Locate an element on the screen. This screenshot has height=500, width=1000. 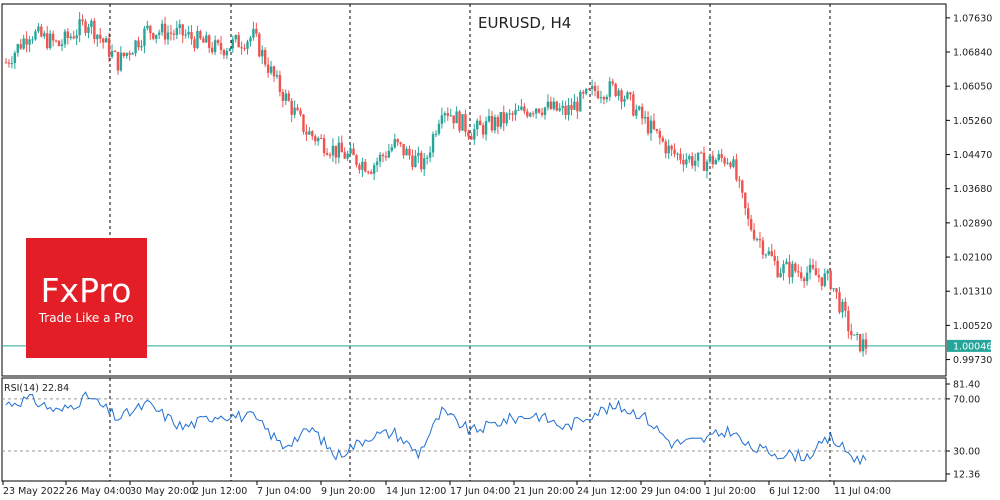
rsi-tick-label: 81.40 is located at coordinates (966, 384).